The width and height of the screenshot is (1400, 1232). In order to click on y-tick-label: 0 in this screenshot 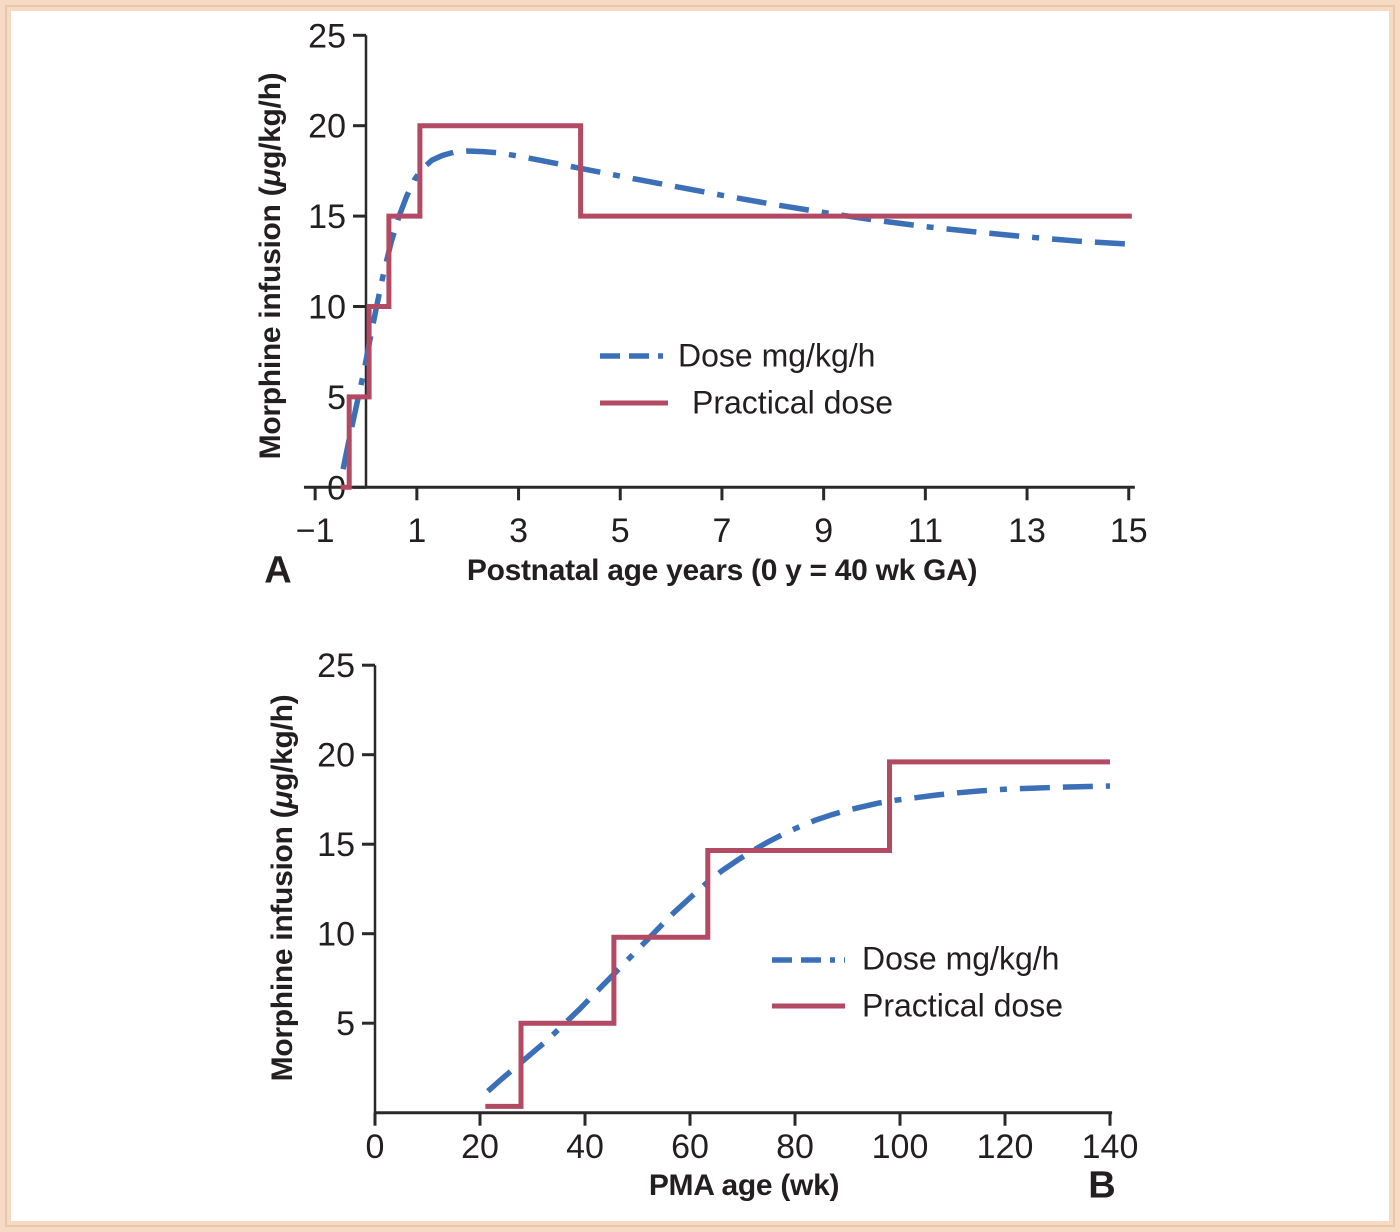, I will do `click(336, 488)`.